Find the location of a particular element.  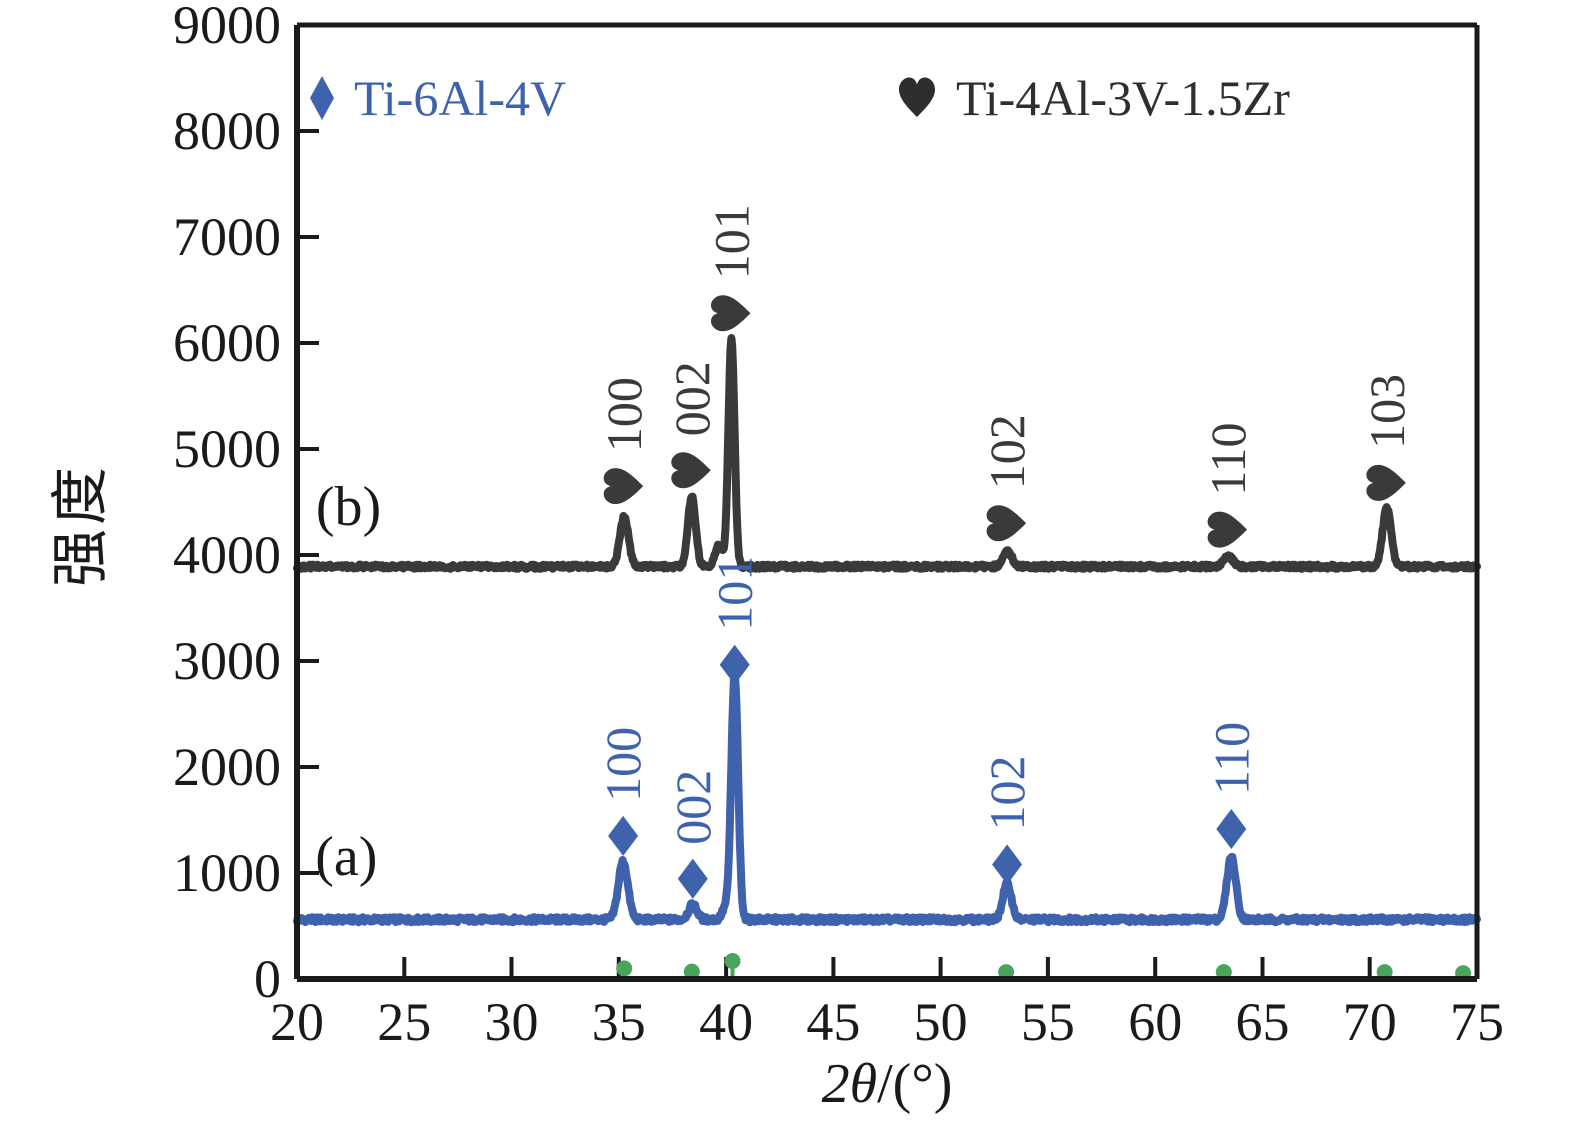

peak-label-b-110: 110 is located at coordinates (1228, 458).